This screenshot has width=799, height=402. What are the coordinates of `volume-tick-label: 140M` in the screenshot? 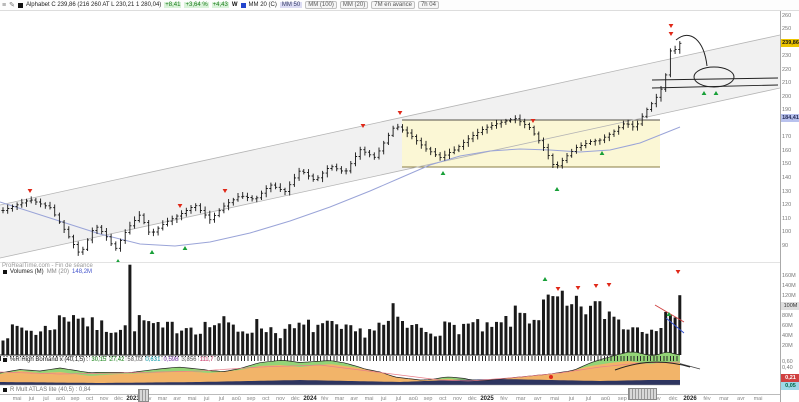 It's located at (789, 286).